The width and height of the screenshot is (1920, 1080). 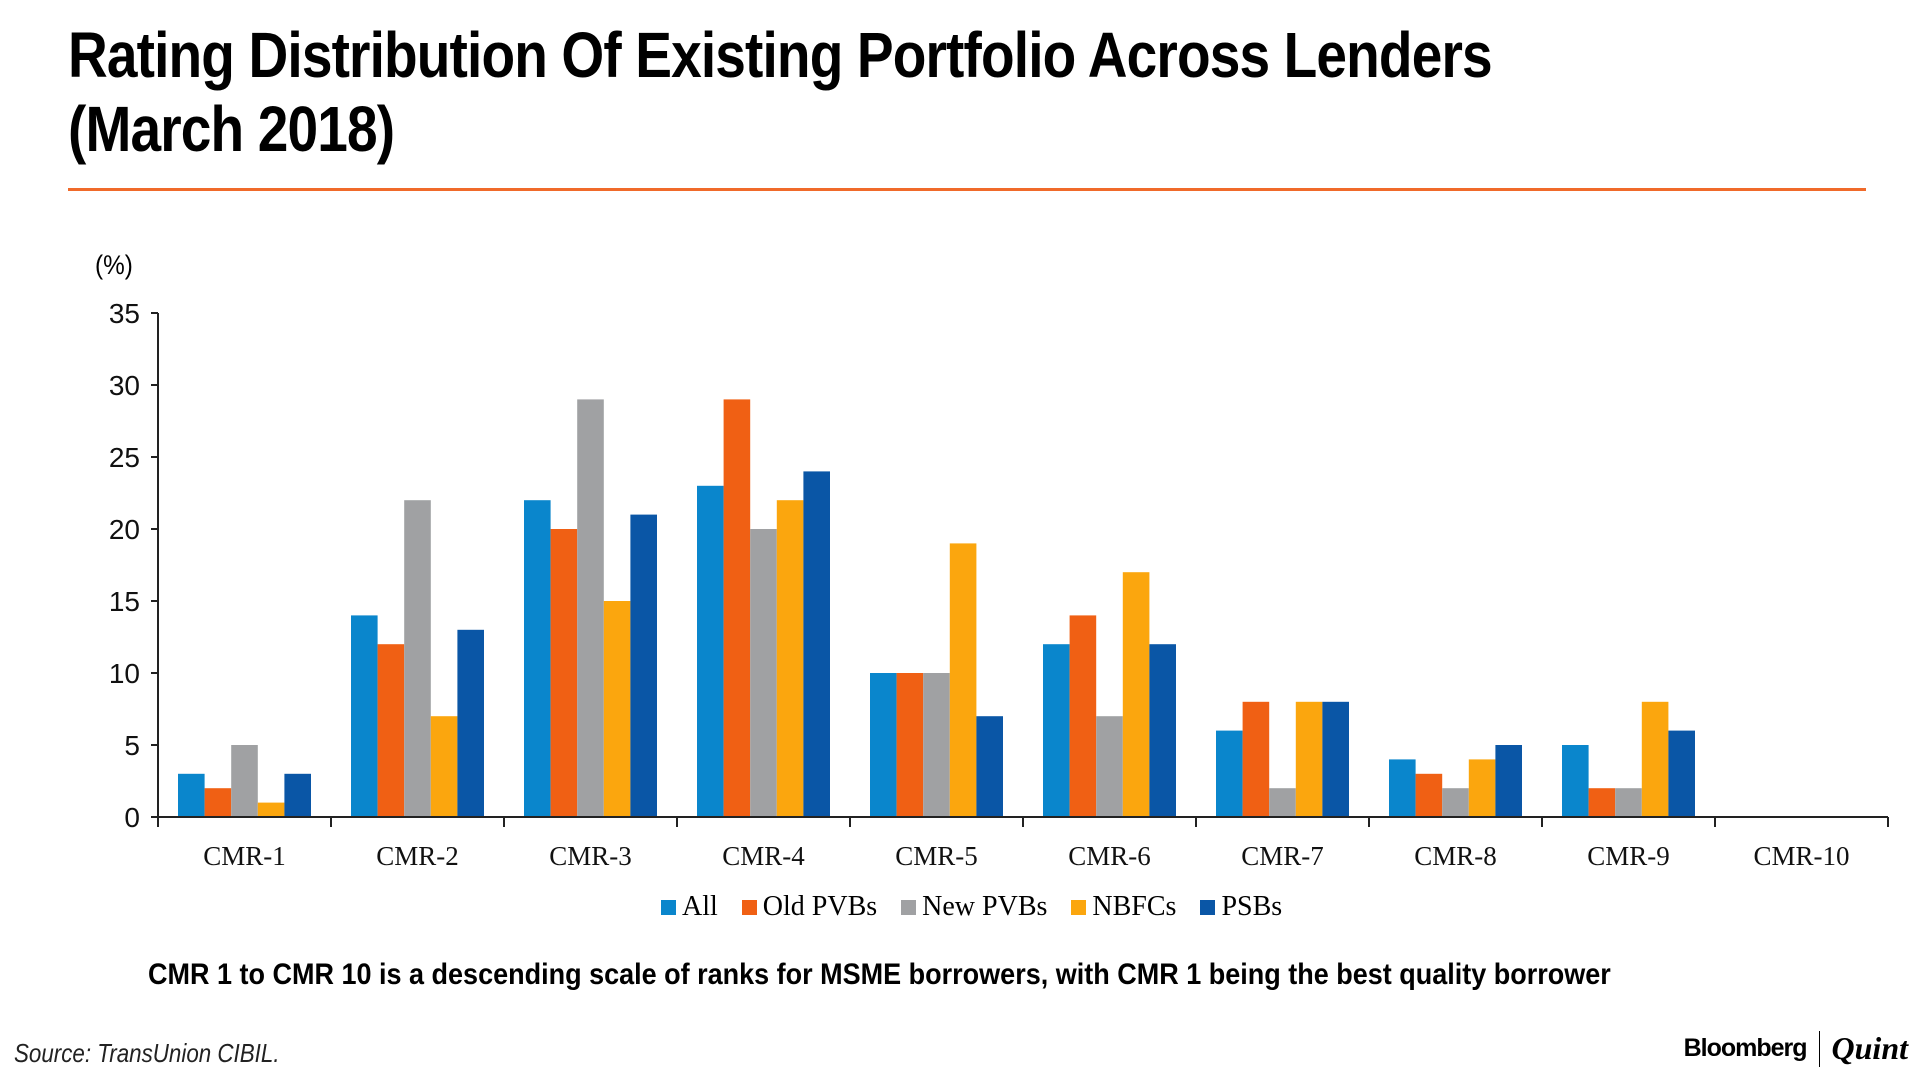 I want to click on chart-legend: All Old PVBs New PVBs NBFCs PSBs, so click(x=983, y=907).